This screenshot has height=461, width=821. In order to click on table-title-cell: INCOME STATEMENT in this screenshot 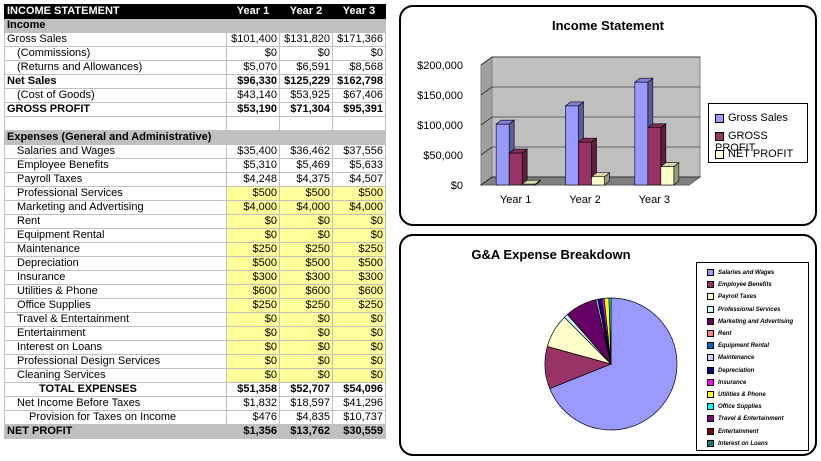, I will do `click(115, 11)`.